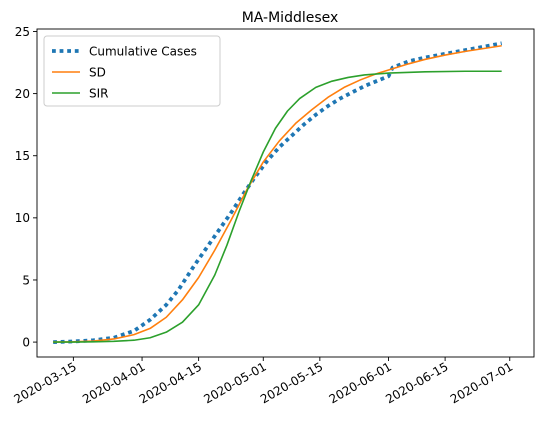  Describe the element at coordinates (97, 72) in the screenshot. I see `legend-label: SD` at that location.